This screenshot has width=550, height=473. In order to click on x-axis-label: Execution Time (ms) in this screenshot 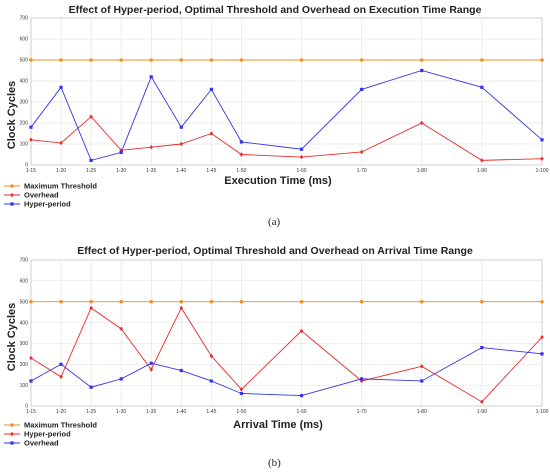, I will do `click(278, 181)`.